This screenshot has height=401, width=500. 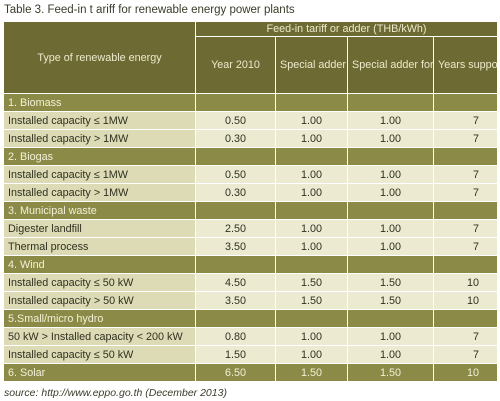 I want to click on header-diesel-adder: Special adder for diesel replacement, so click(x=311, y=65).